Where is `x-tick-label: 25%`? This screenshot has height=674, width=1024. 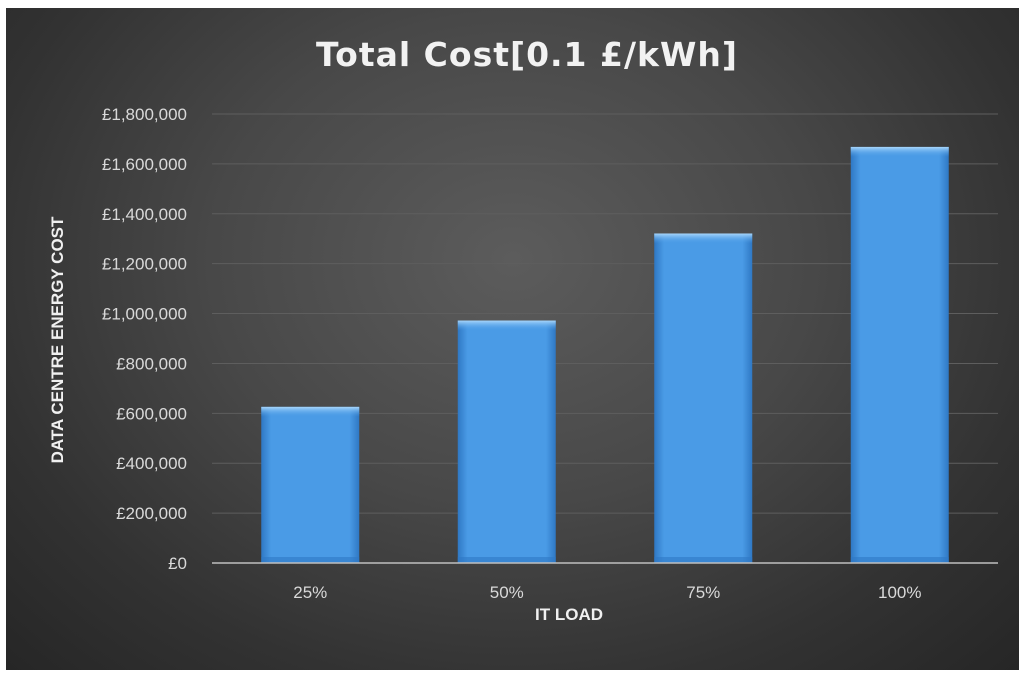 x-tick-label: 25% is located at coordinates (310, 592).